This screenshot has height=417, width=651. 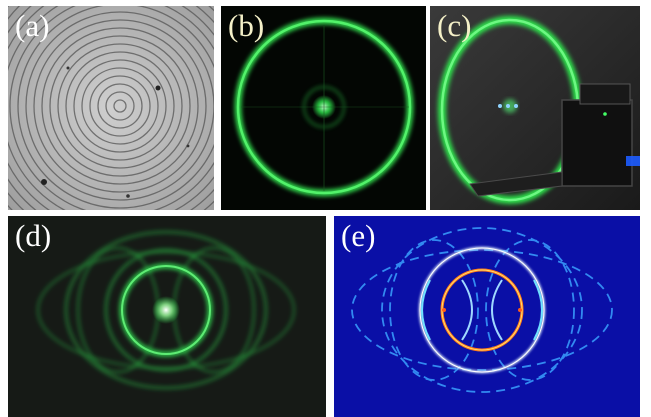 What do you see at coordinates (32, 25) in the screenshot?
I see `panel-label: (a)` at bounding box center [32, 25].